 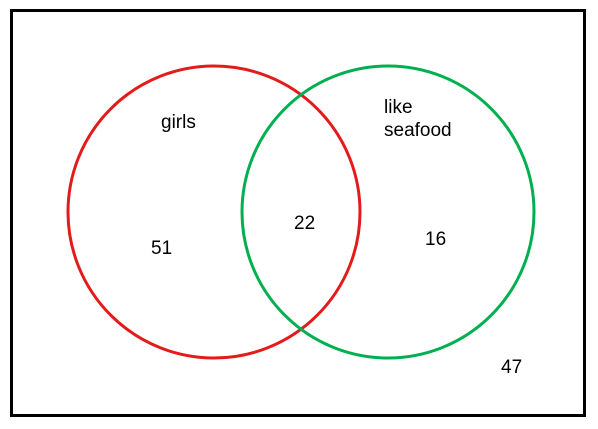 What do you see at coordinates (512, 367) in the screenshot?
I see `neither-count: 47` at bounding box center [512, 367].